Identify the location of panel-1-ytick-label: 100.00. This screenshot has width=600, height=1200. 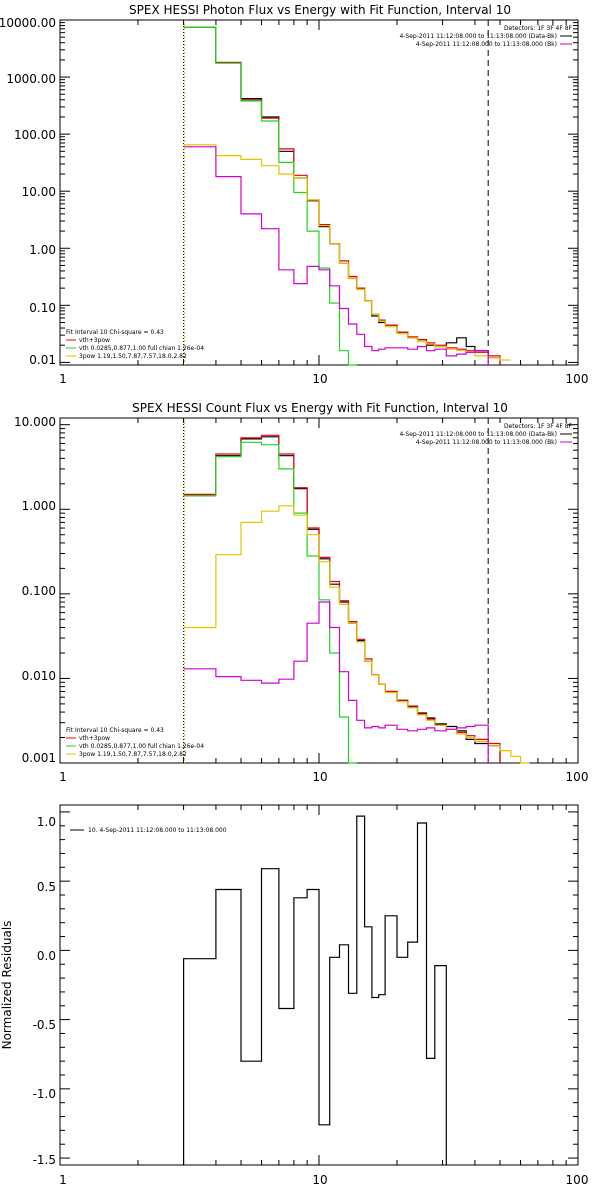
(35, 135).